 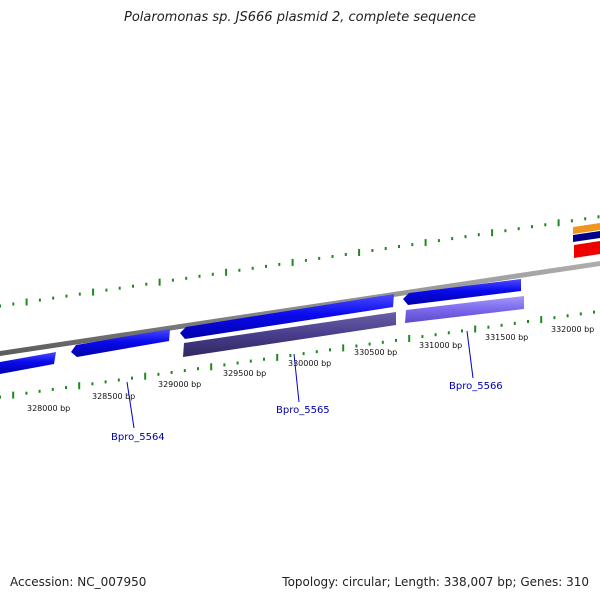 What do you see at coordinates (476, 386) in the screenshot?
I see `gene-label-bpro-5566: Bpro_5566` at bounding box center [476, 386].